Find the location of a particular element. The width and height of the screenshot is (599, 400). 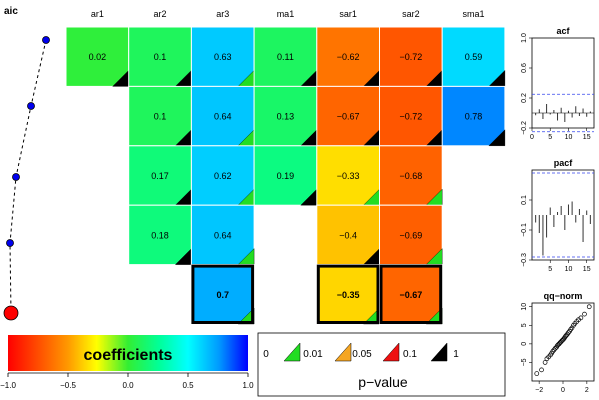

cell-label: 0.62 is located at coordinates (223, 176).